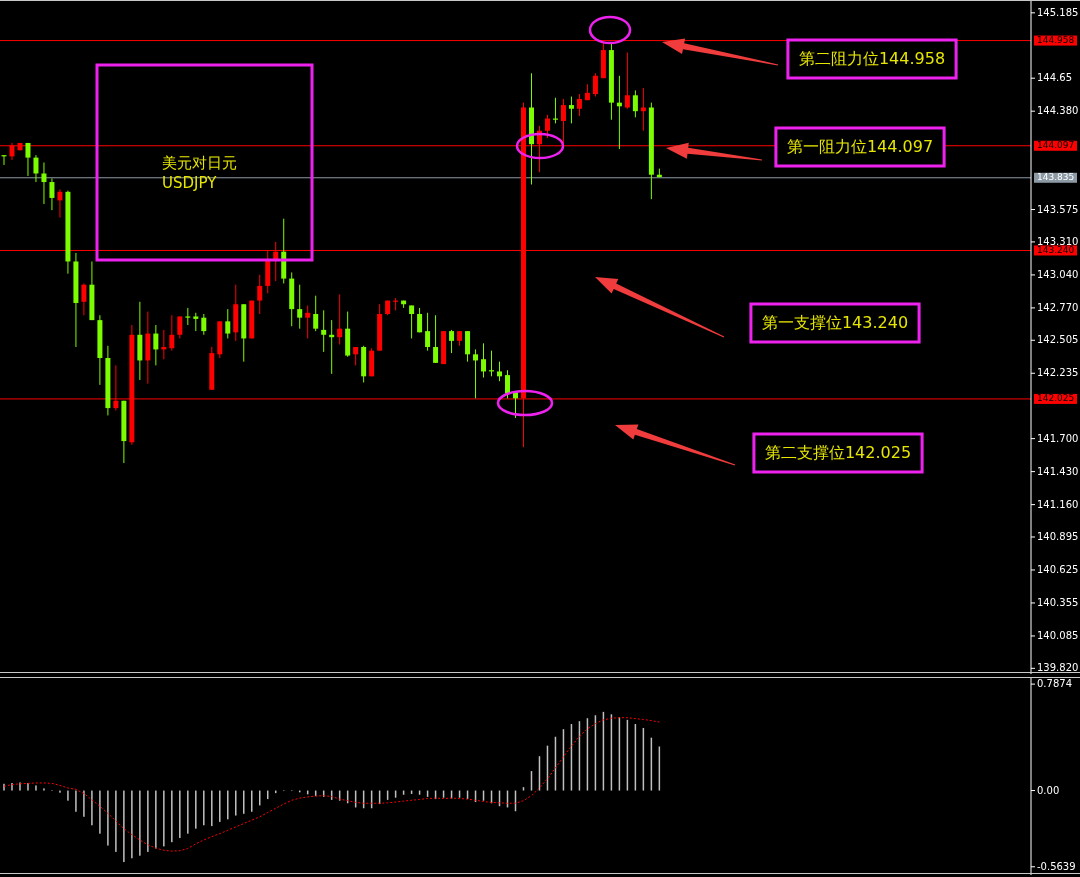 The width and height of the screenshot is (1080, 877). What do you see at coordinates (1058, 307) in the screenshot?
I see `y-tick-label: 142.770` at bounding box center [1058, 307].